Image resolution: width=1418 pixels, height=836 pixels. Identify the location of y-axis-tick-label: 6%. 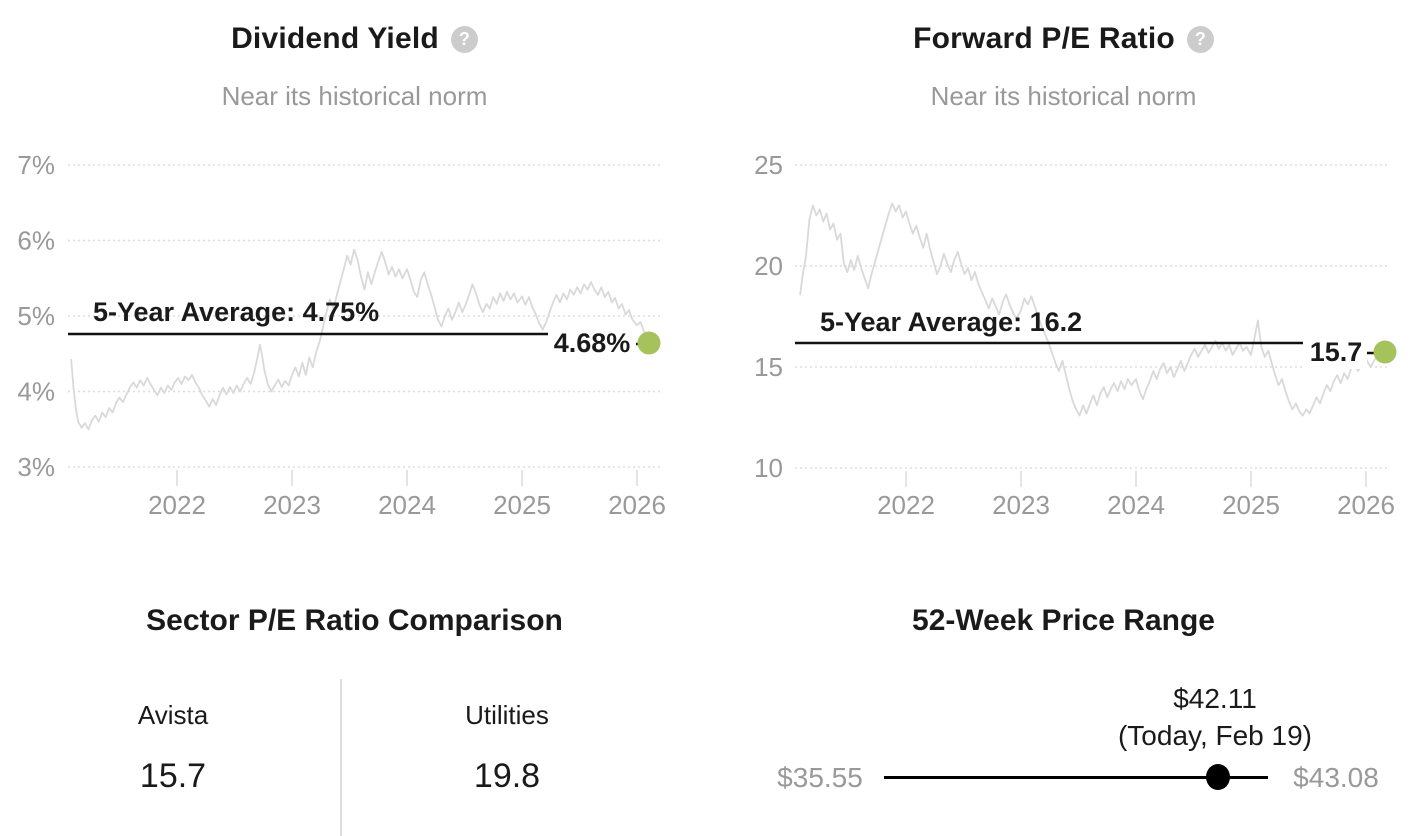
(36, 240).